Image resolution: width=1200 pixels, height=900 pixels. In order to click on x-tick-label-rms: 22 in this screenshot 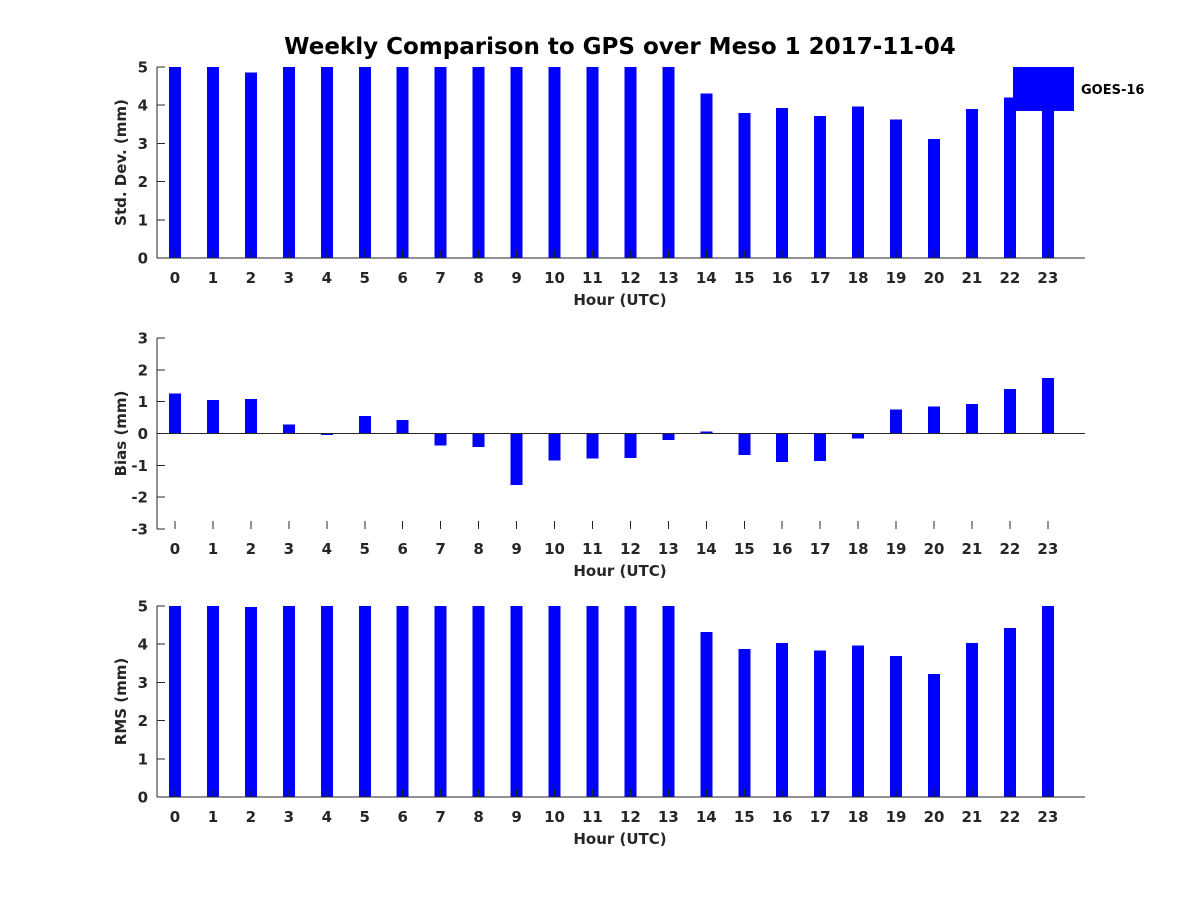, I will do `click(1009, 817)`.